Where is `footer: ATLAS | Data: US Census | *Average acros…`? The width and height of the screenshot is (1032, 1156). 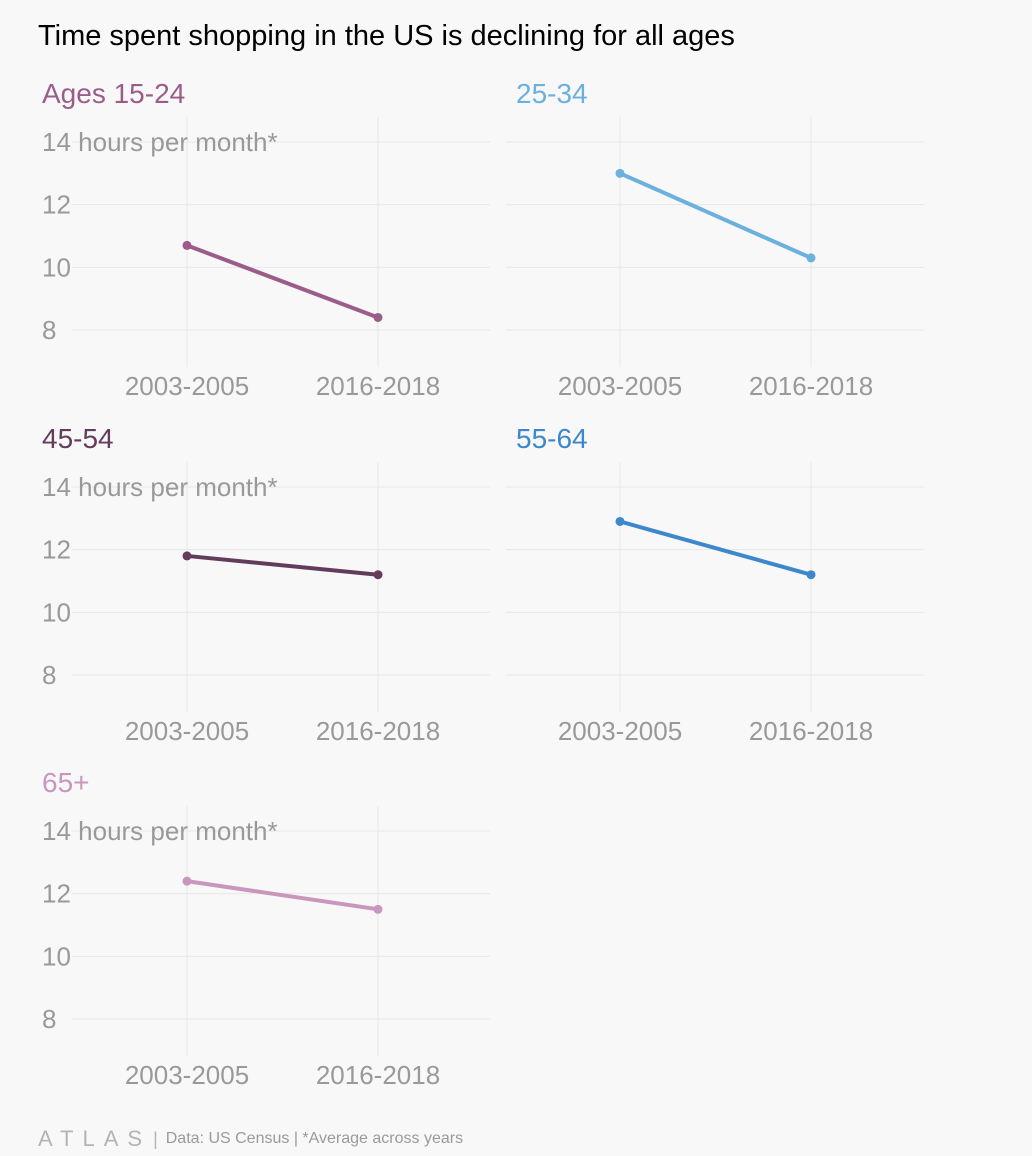
footer: ATLAS | Data: US Census | *Average acros… is located at coordinates (250, 1139).